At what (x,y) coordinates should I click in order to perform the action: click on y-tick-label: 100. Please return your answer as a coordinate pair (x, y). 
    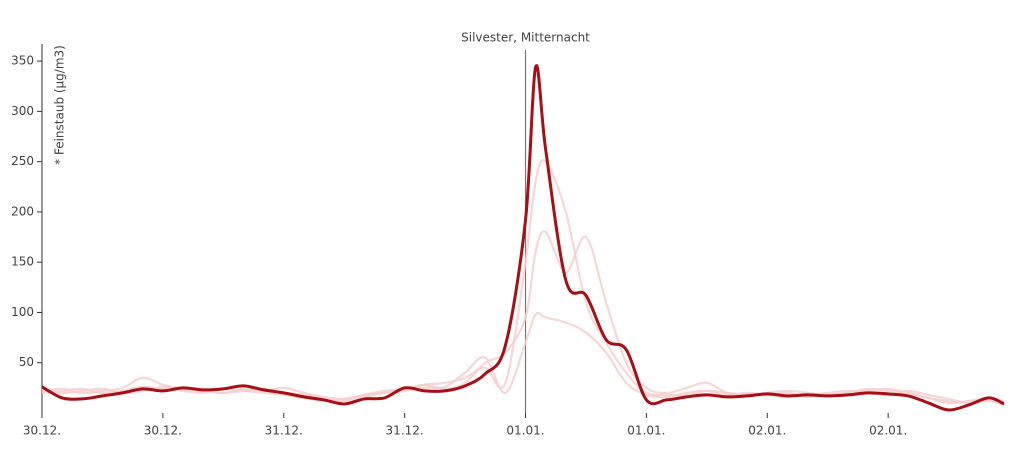
    Looking at the image, I should click on (22, 312).